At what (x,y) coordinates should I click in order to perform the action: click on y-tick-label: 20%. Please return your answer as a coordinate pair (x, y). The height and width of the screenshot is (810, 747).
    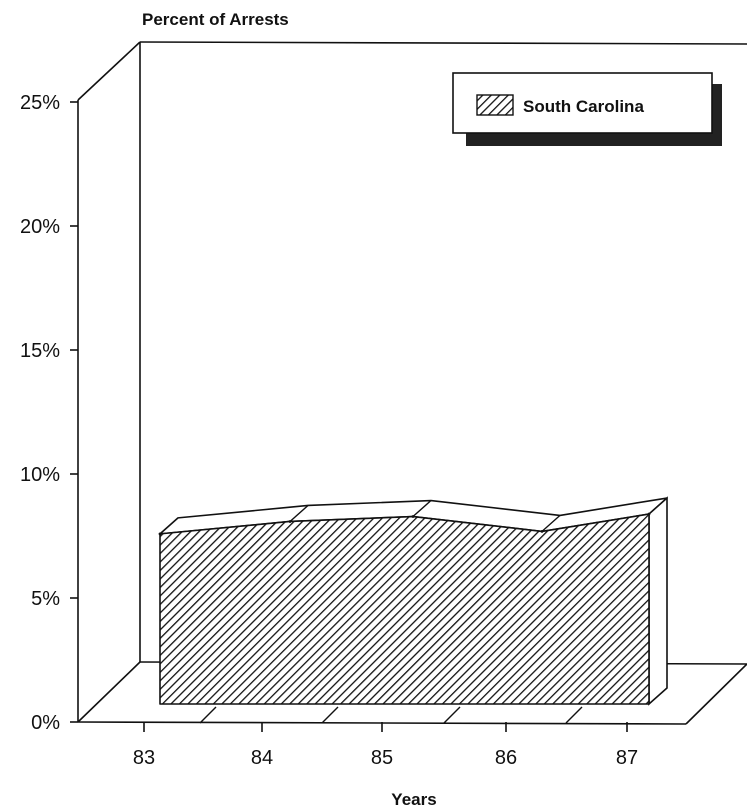
    Looking at the image, I should click on (40, 227).